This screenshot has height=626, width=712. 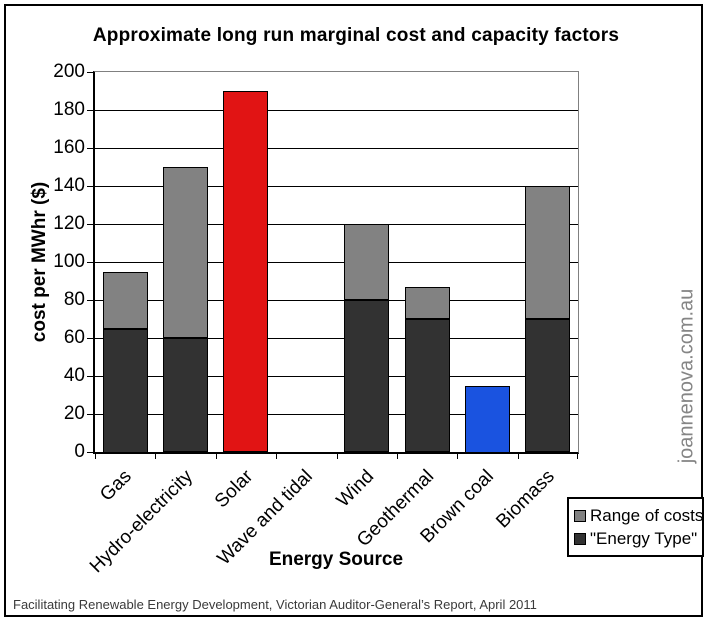 I want to click on legend-item-energy-type: "Energy Type", so click(x=636, y=538).